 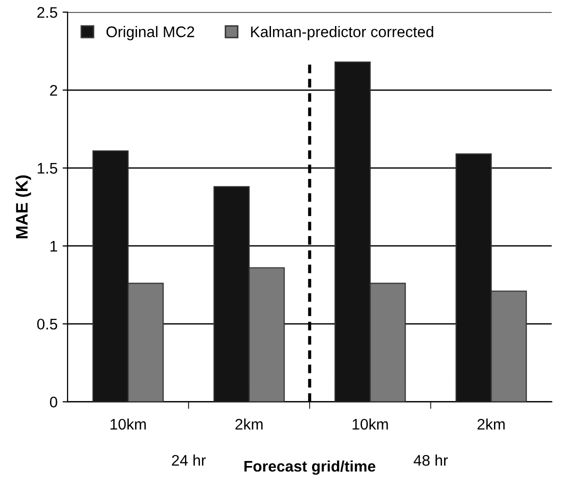 I want to click on text: 24 hr, so click(x=189, y=460).